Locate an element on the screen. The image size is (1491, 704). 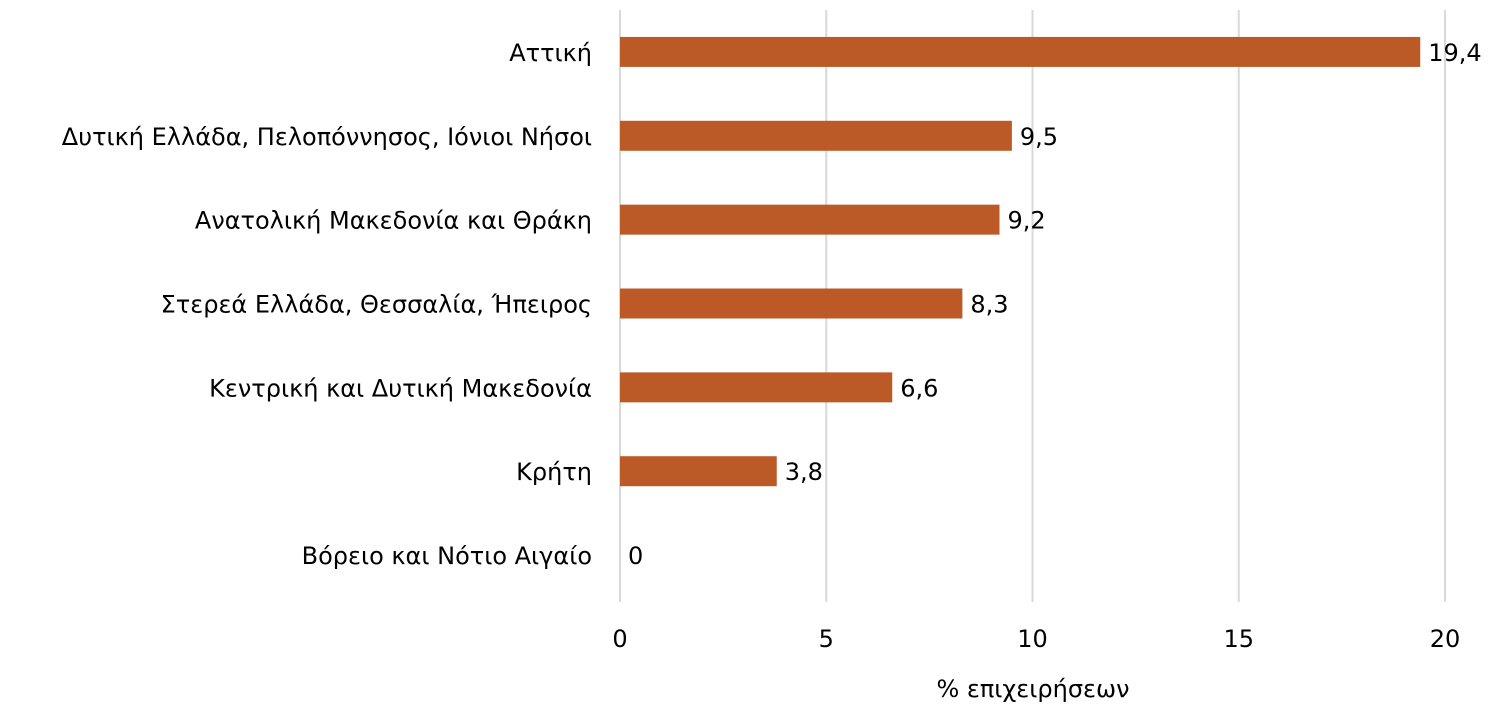
data-label: 8,3 is located at coordinates (989, 305).